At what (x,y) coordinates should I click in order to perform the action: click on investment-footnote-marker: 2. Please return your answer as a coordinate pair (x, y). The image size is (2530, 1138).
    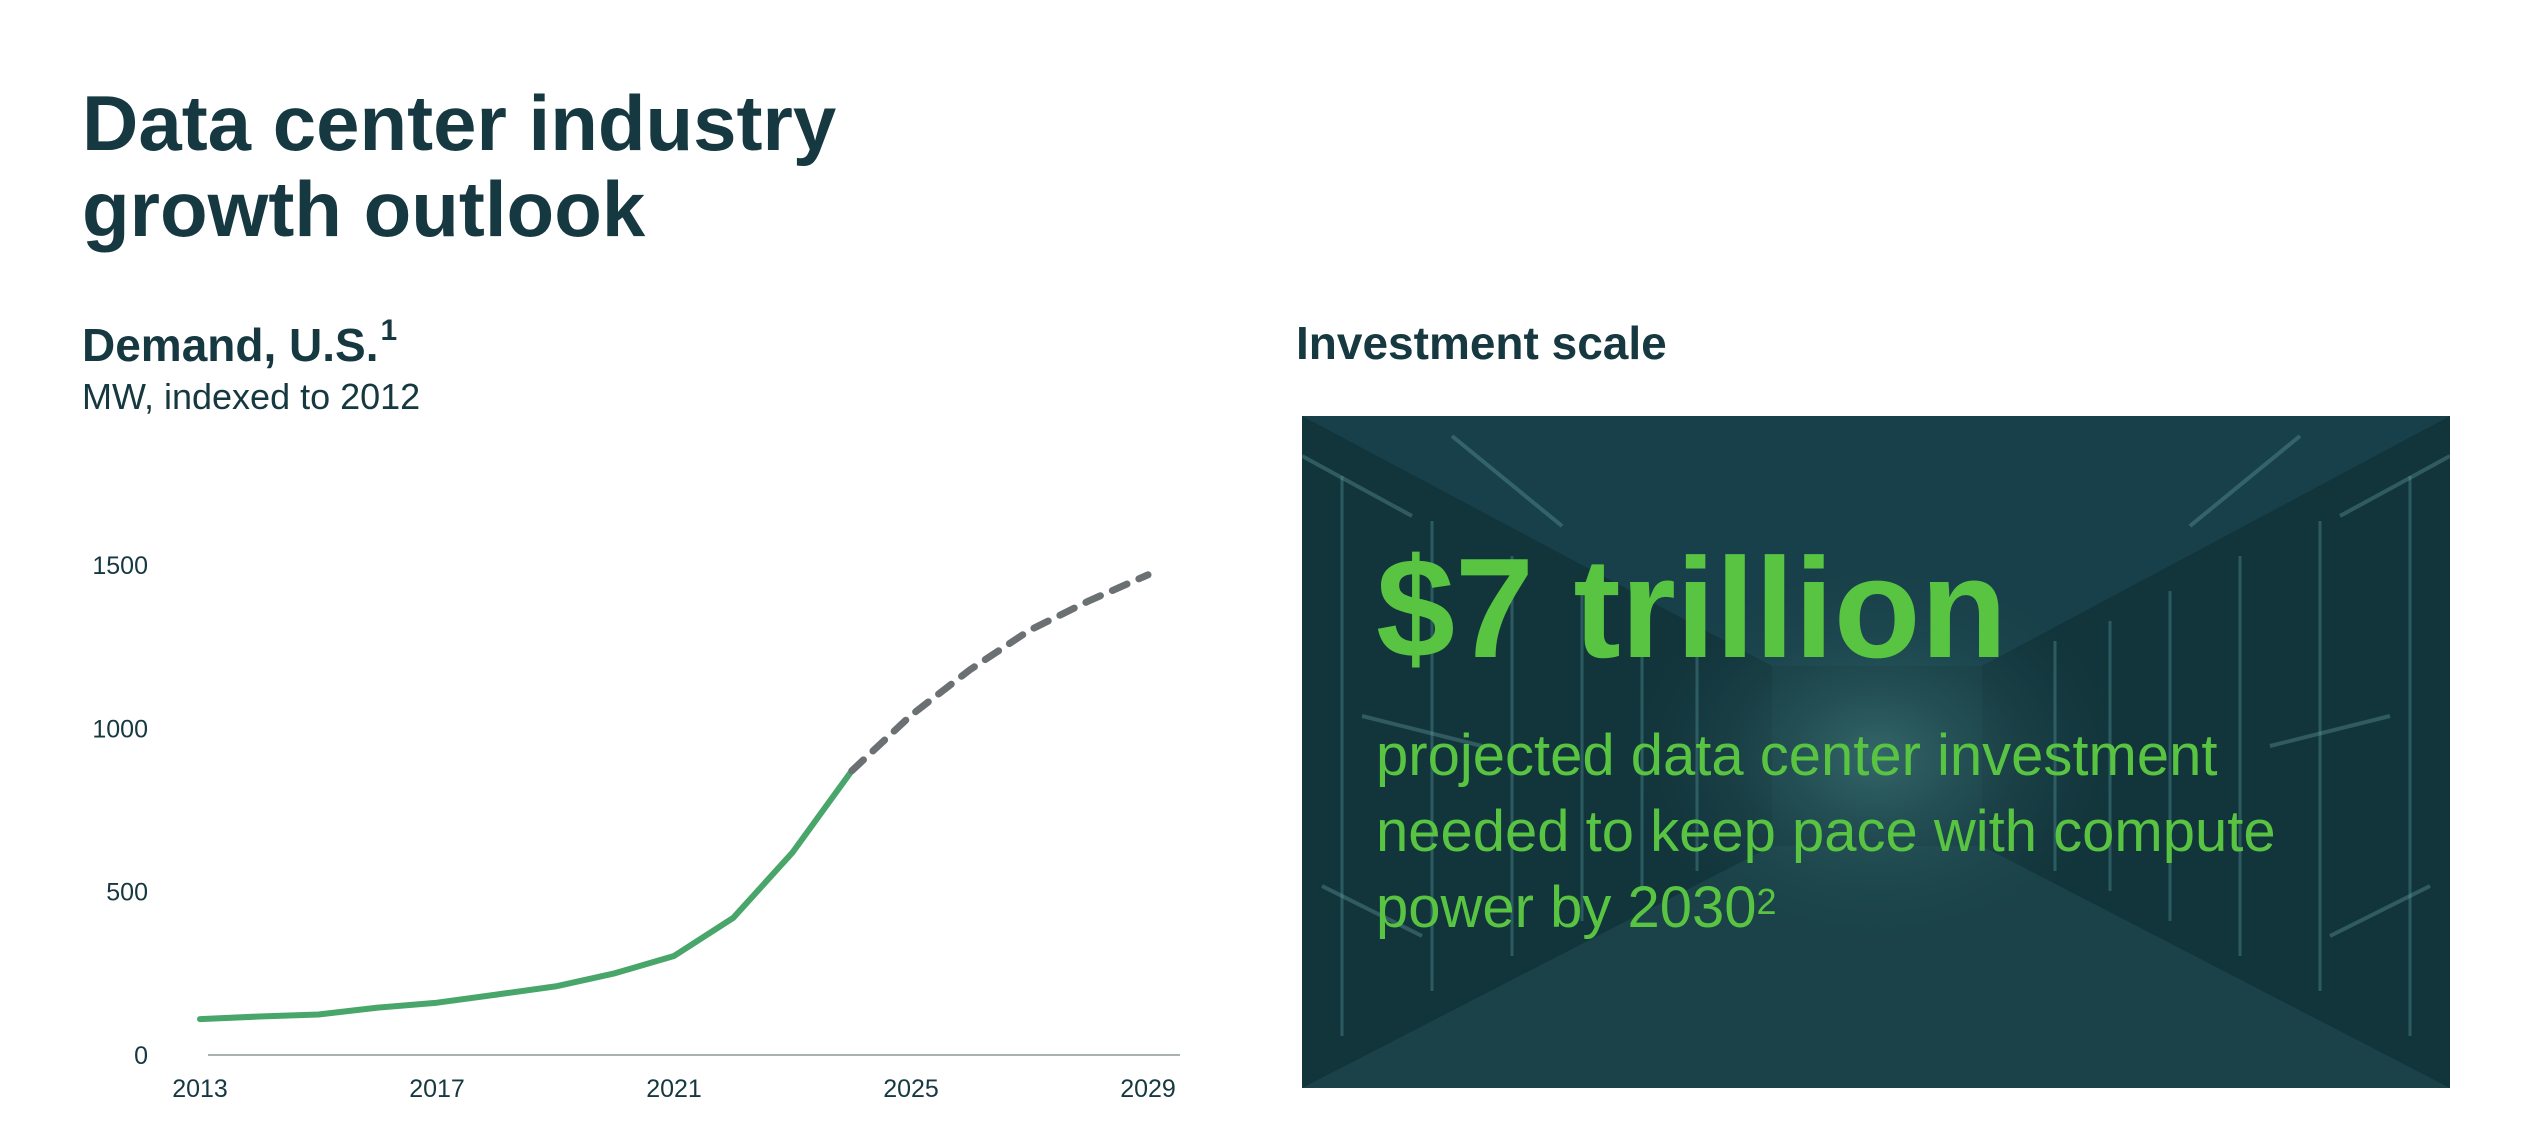
    Looking at the image, I should click on (1766, 901).